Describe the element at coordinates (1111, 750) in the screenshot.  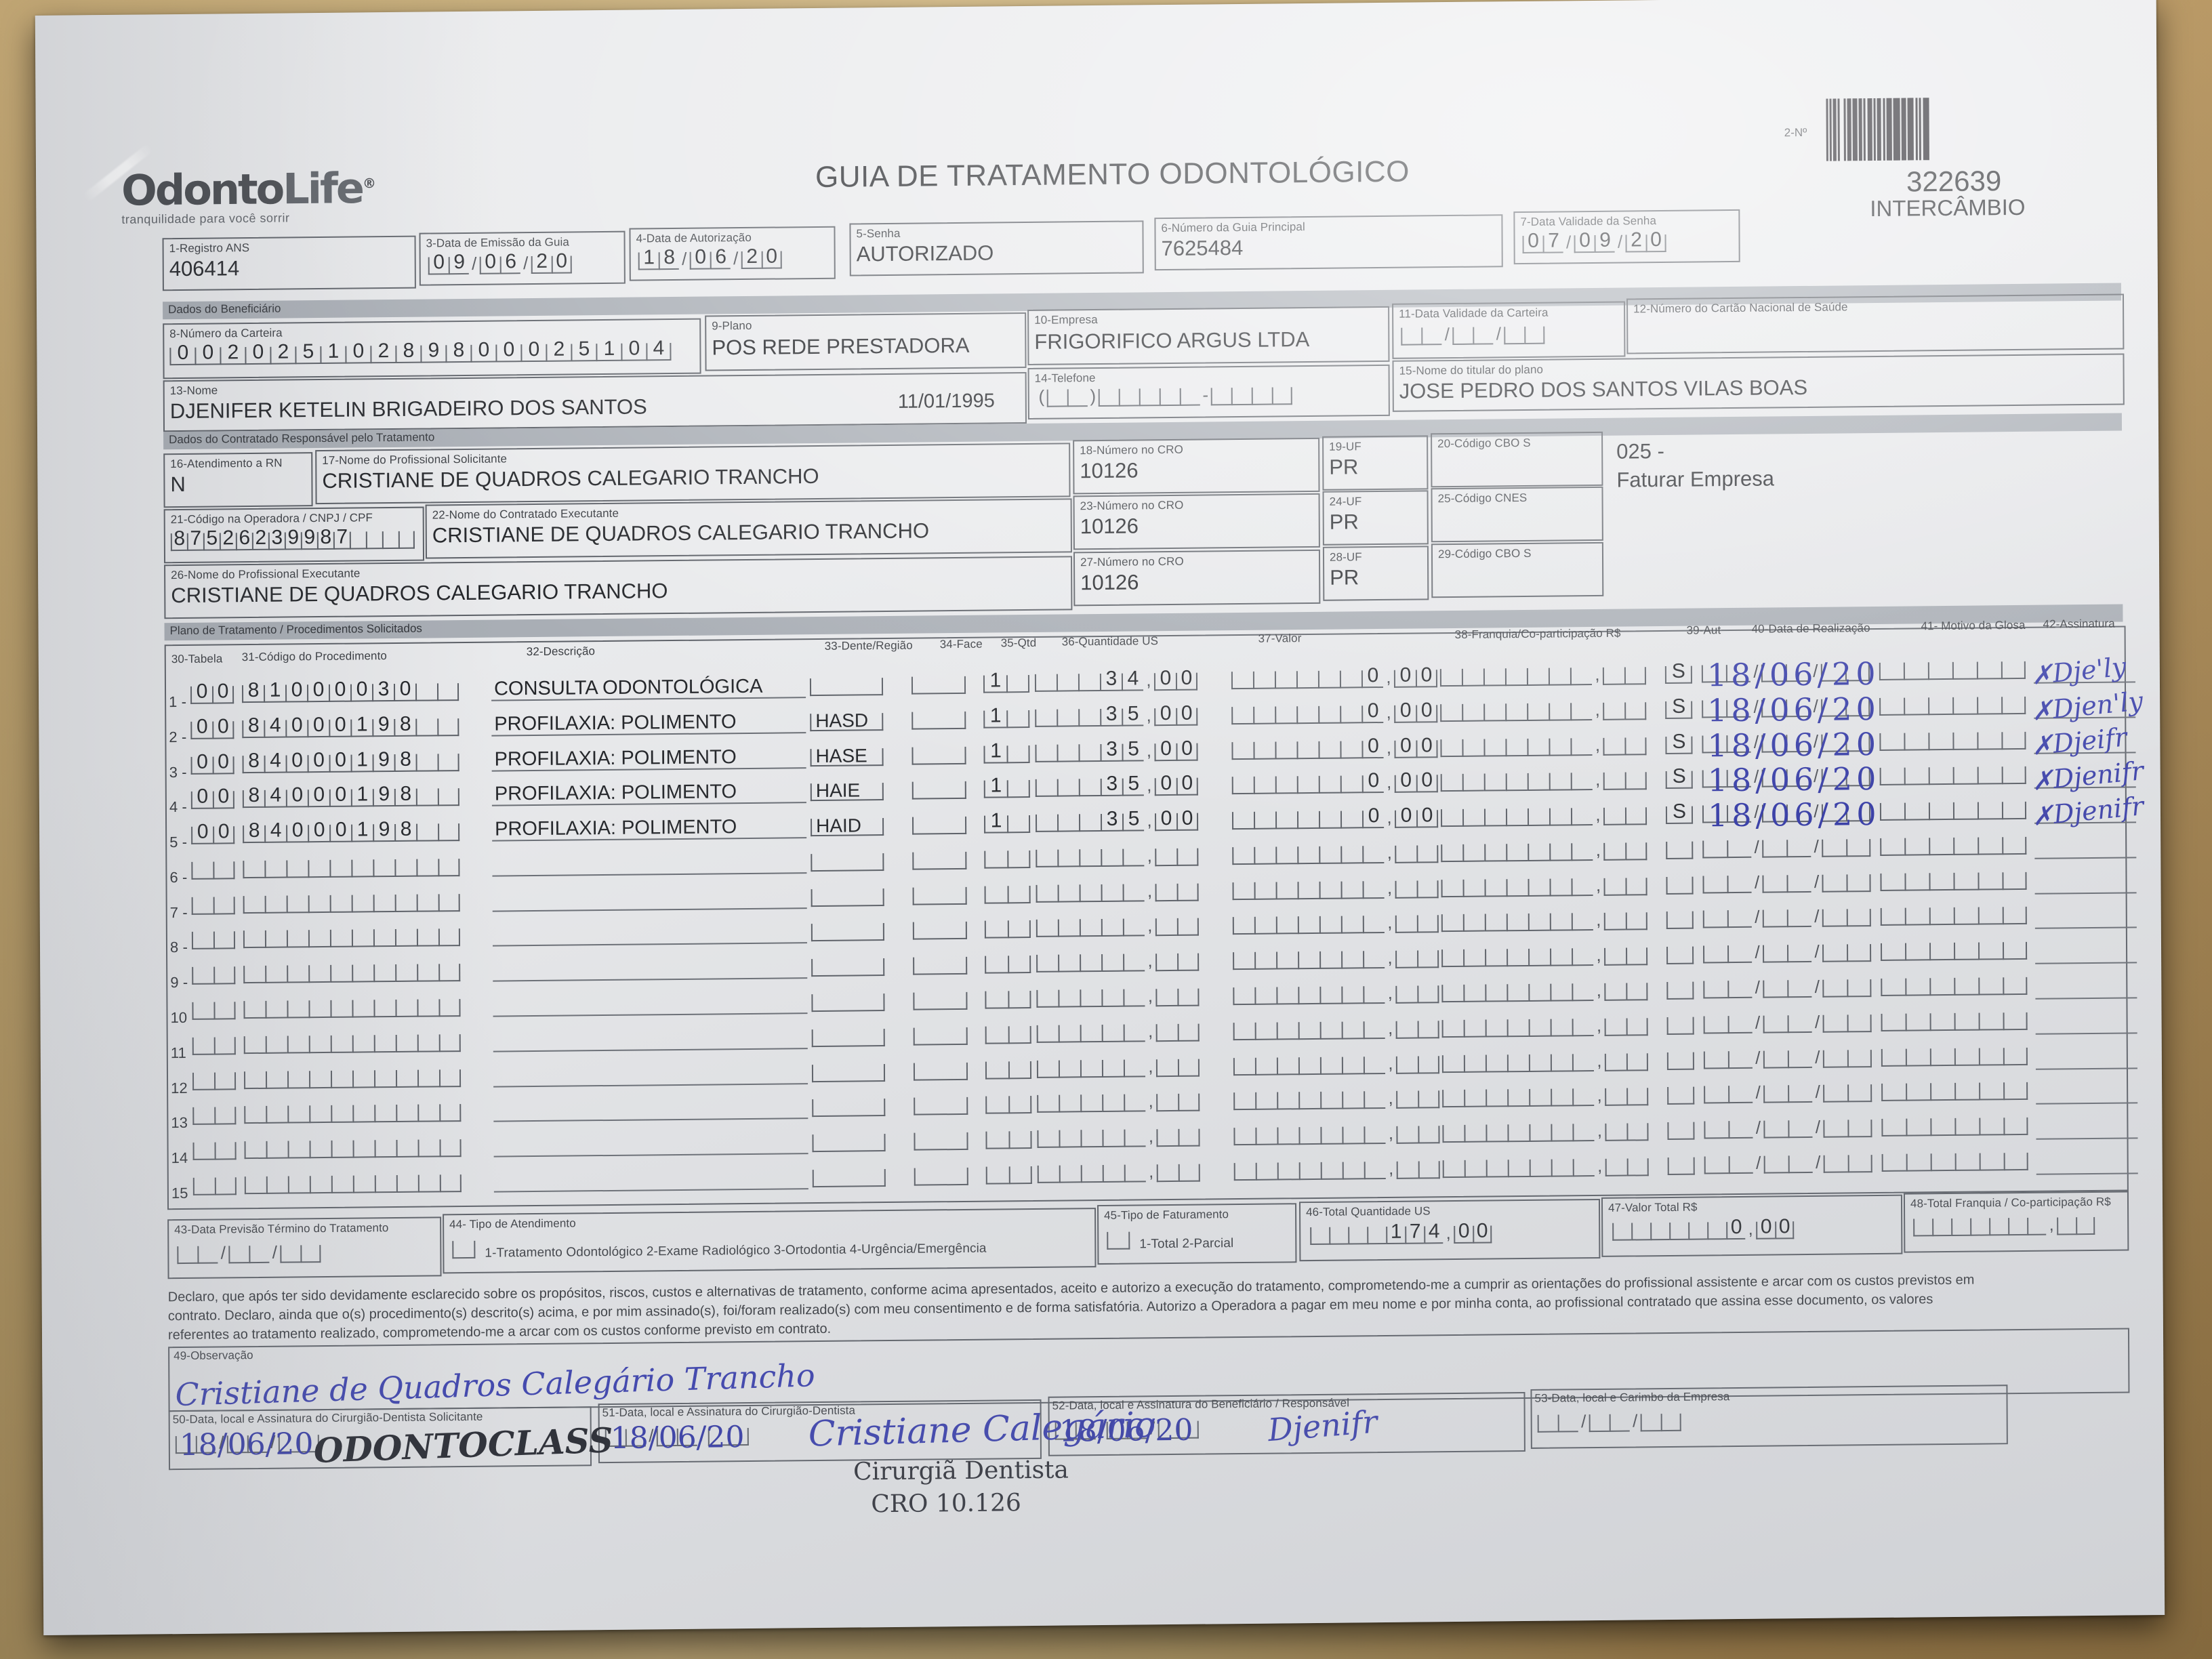
I see `input-cell: 3` at that location.